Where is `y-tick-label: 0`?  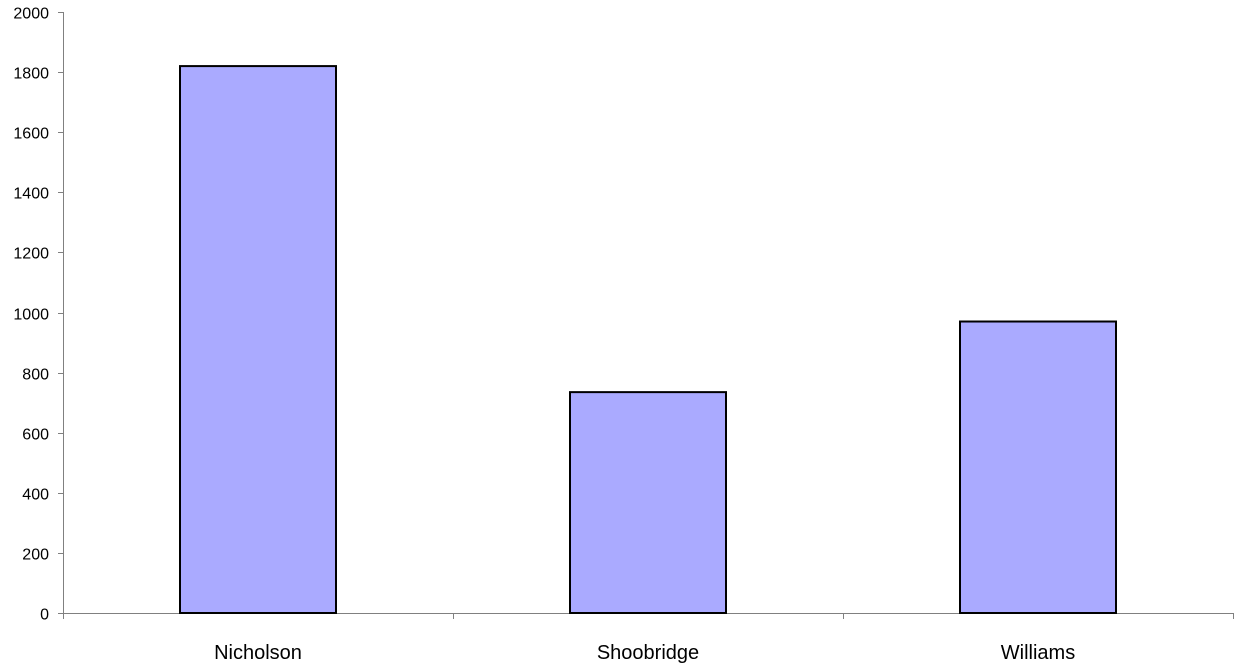 y-tick-label: 0 is located at coordinates (44, 615).